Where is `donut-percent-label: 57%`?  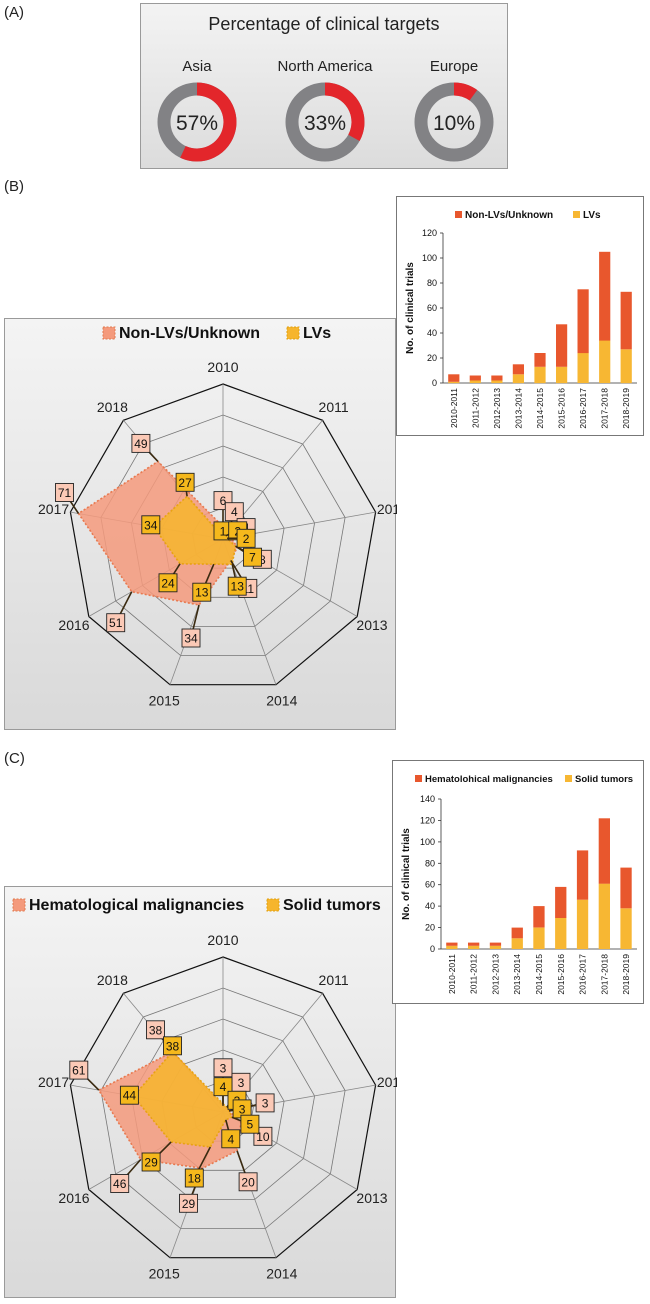 donut-percent-label: 57% is located at coordinates (197, 123).